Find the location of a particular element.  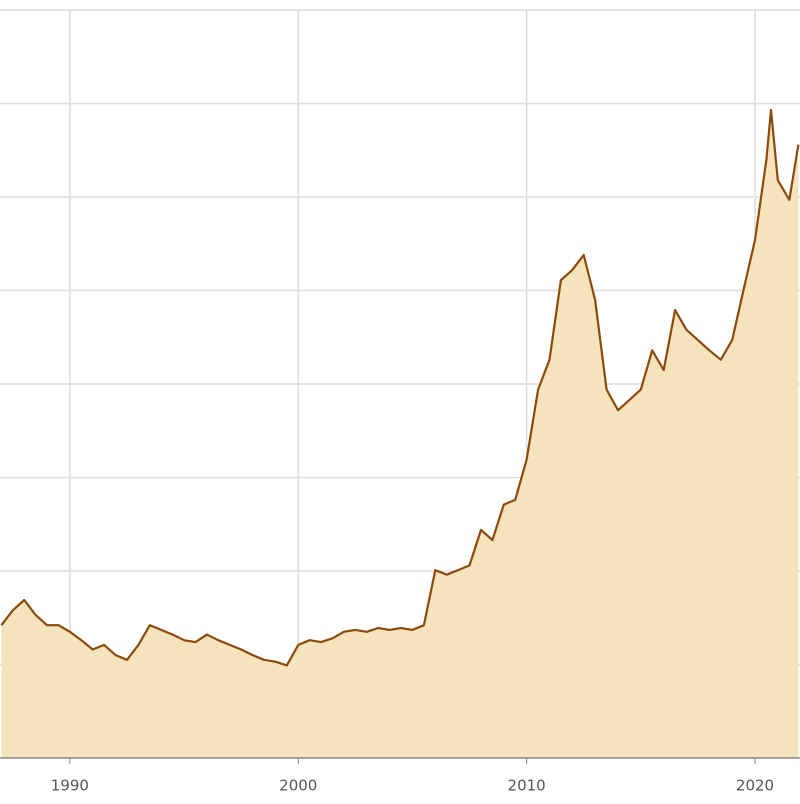

x-tick-label: 1990 is located at coordinates (70, 786).